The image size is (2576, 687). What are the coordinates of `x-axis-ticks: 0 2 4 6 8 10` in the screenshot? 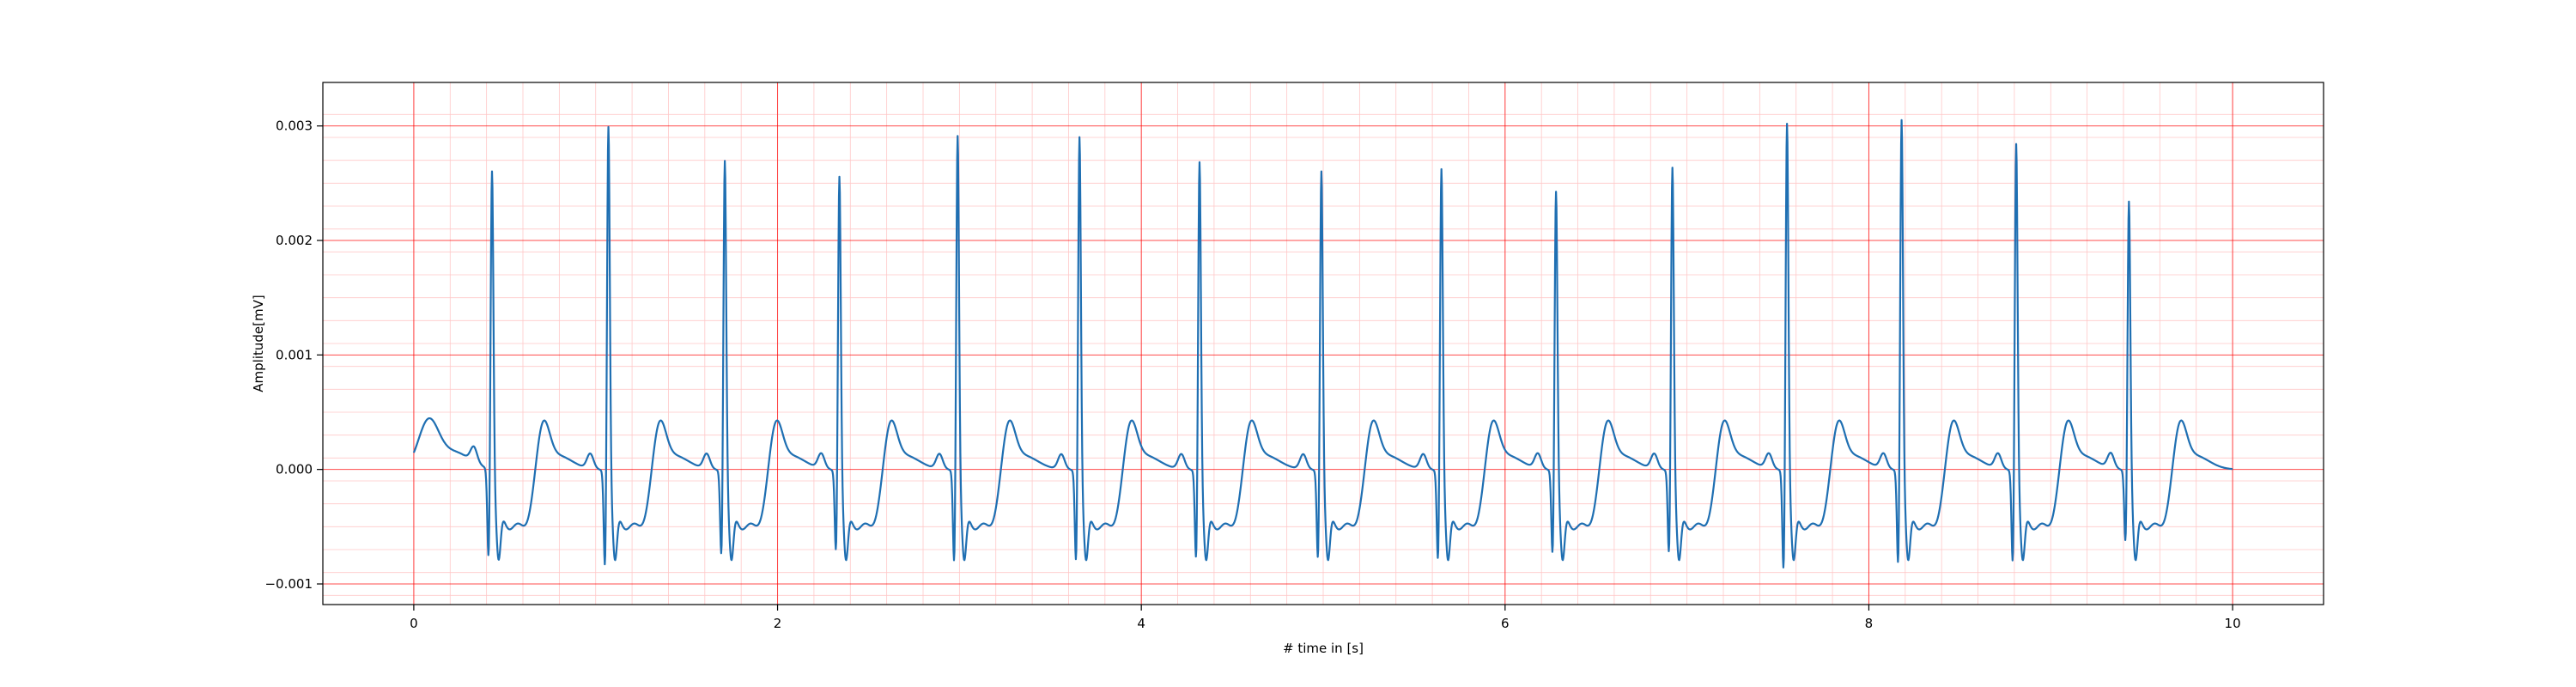 It's located at (1325, 618).